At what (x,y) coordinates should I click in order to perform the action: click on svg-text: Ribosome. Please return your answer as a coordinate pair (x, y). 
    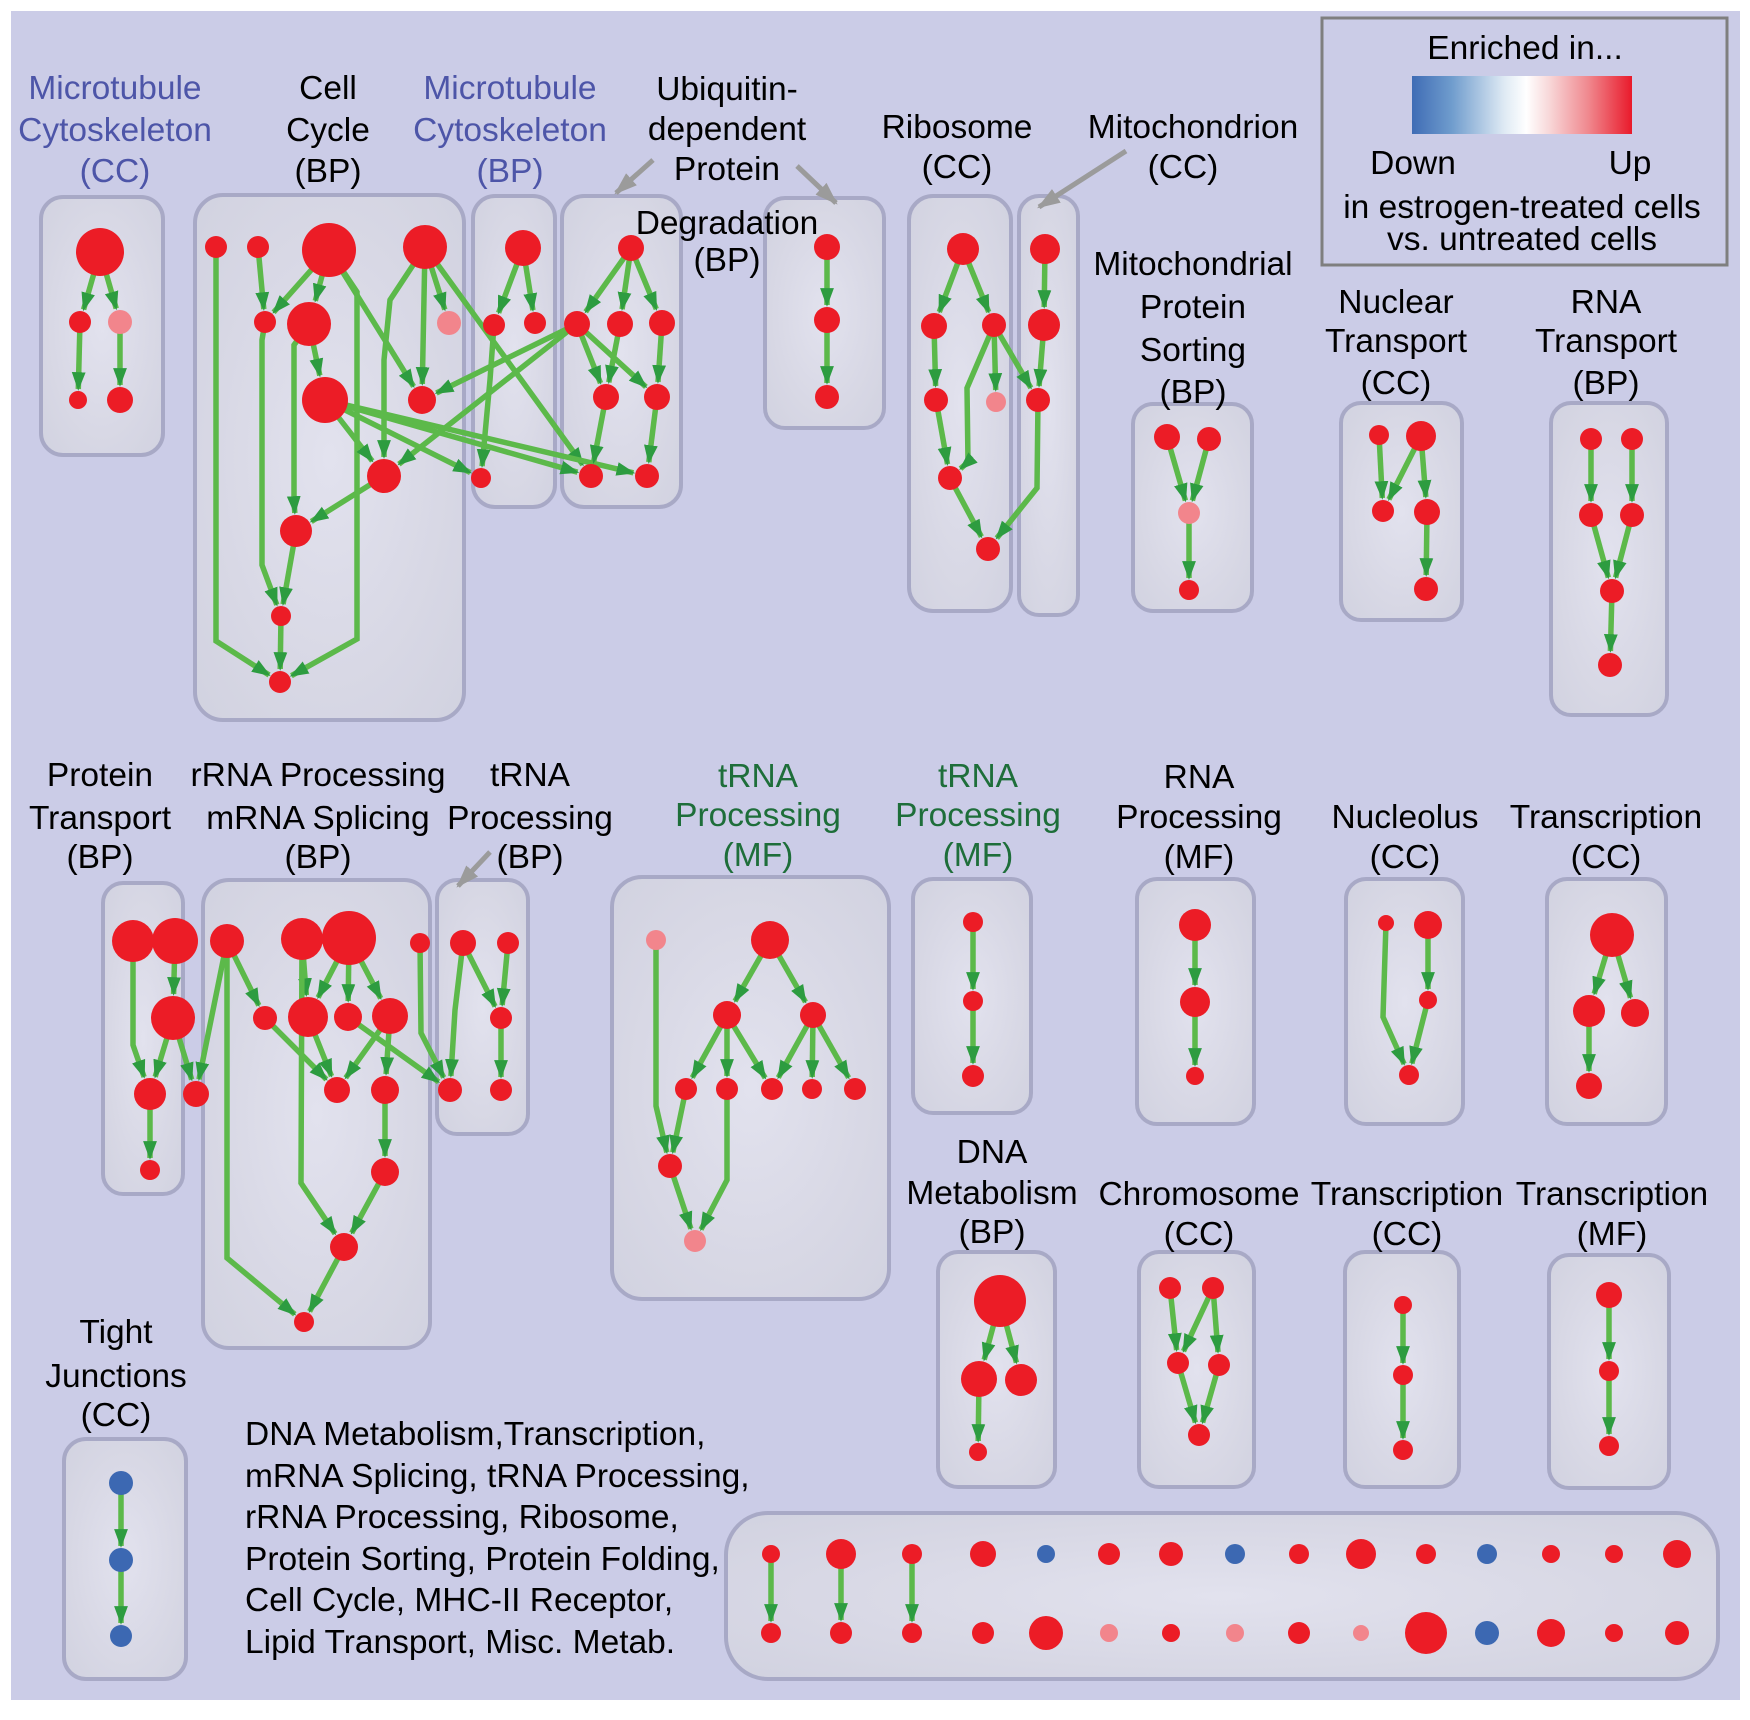
    Looking at the image, I should click on (957, 127).